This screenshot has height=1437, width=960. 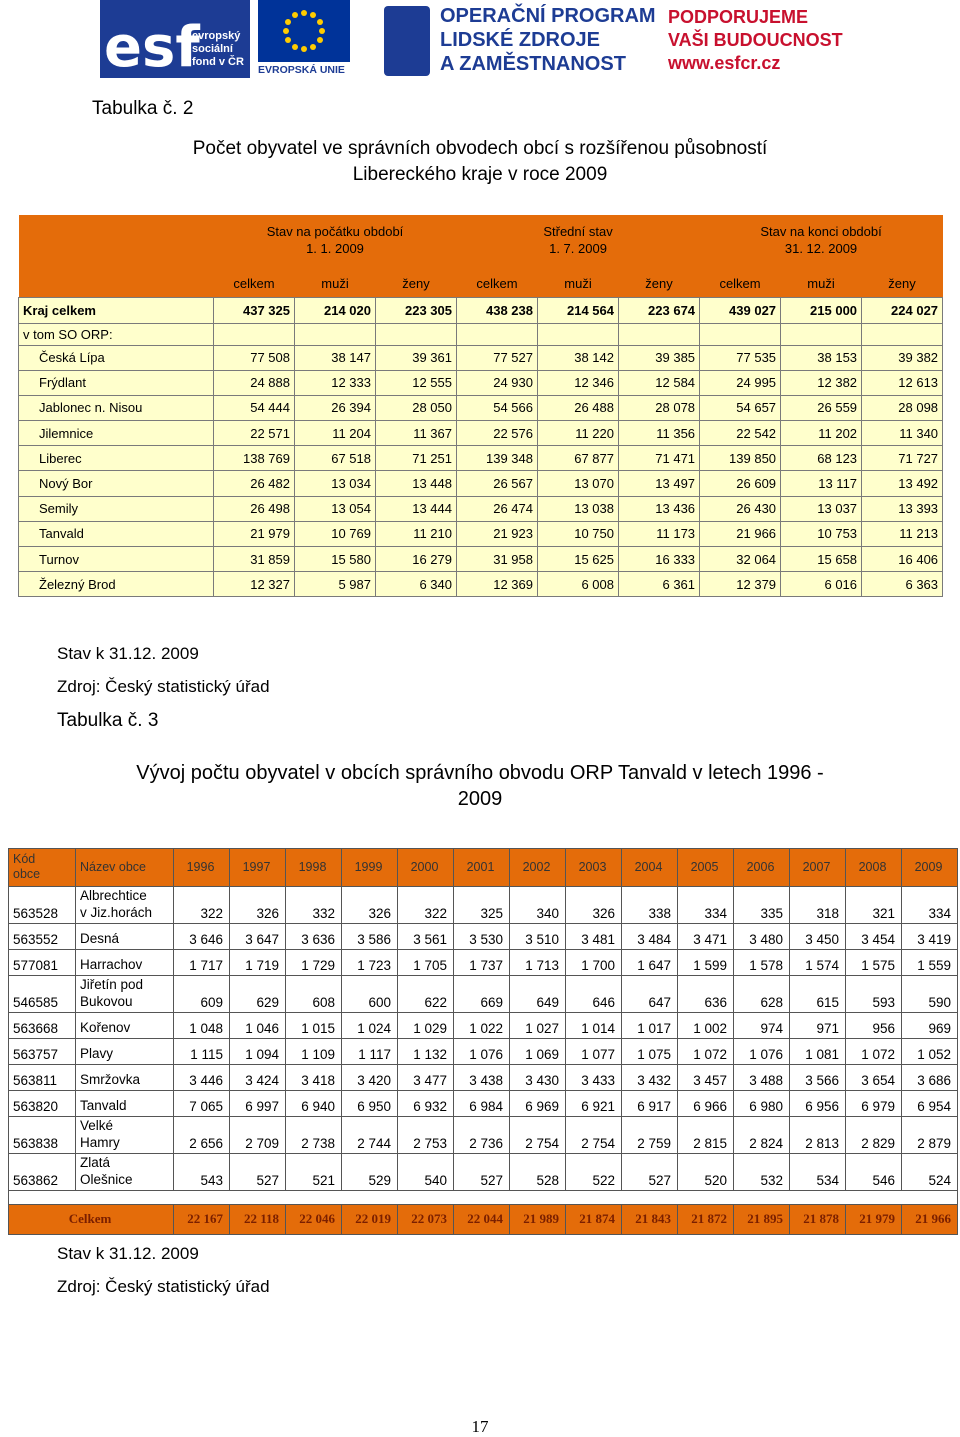 I want to click on cell: 26 474, so click(x=497, y=508).